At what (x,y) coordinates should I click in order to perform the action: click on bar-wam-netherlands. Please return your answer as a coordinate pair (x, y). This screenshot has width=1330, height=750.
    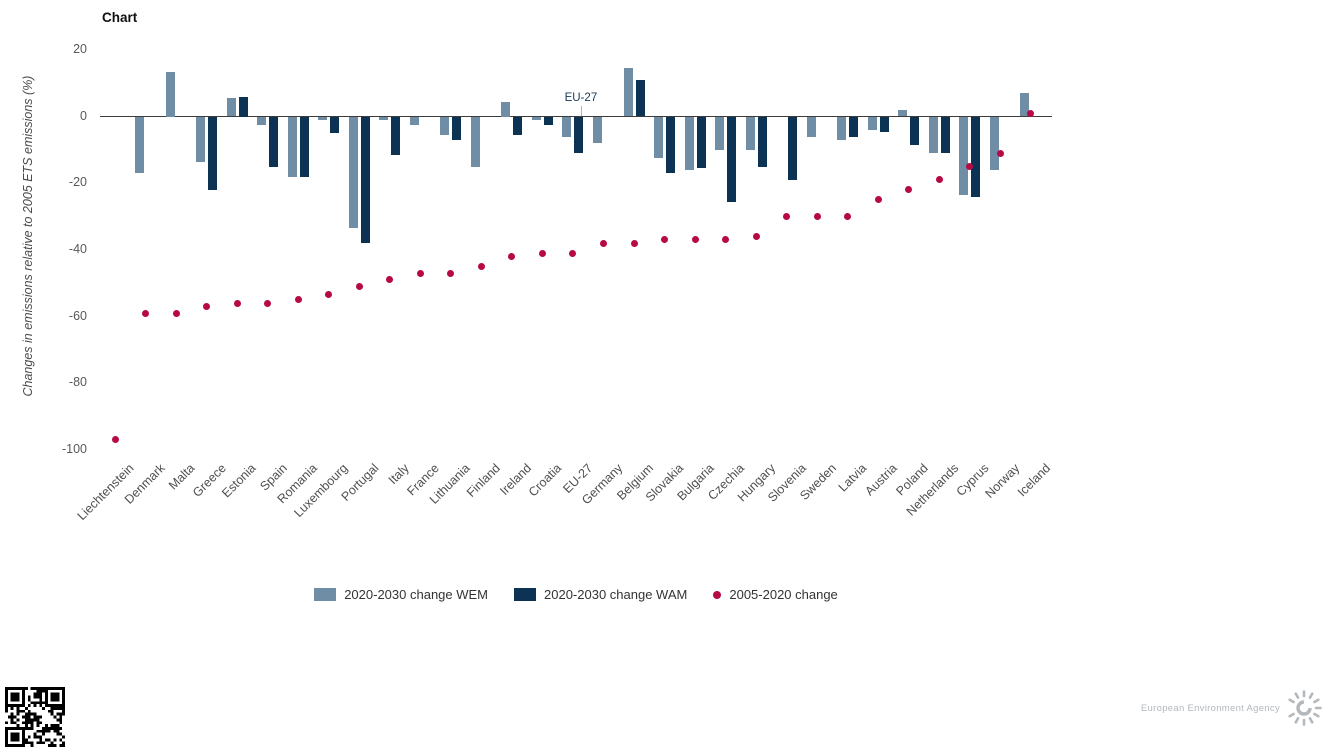
    Looking at the image, I should click on (945, 135).